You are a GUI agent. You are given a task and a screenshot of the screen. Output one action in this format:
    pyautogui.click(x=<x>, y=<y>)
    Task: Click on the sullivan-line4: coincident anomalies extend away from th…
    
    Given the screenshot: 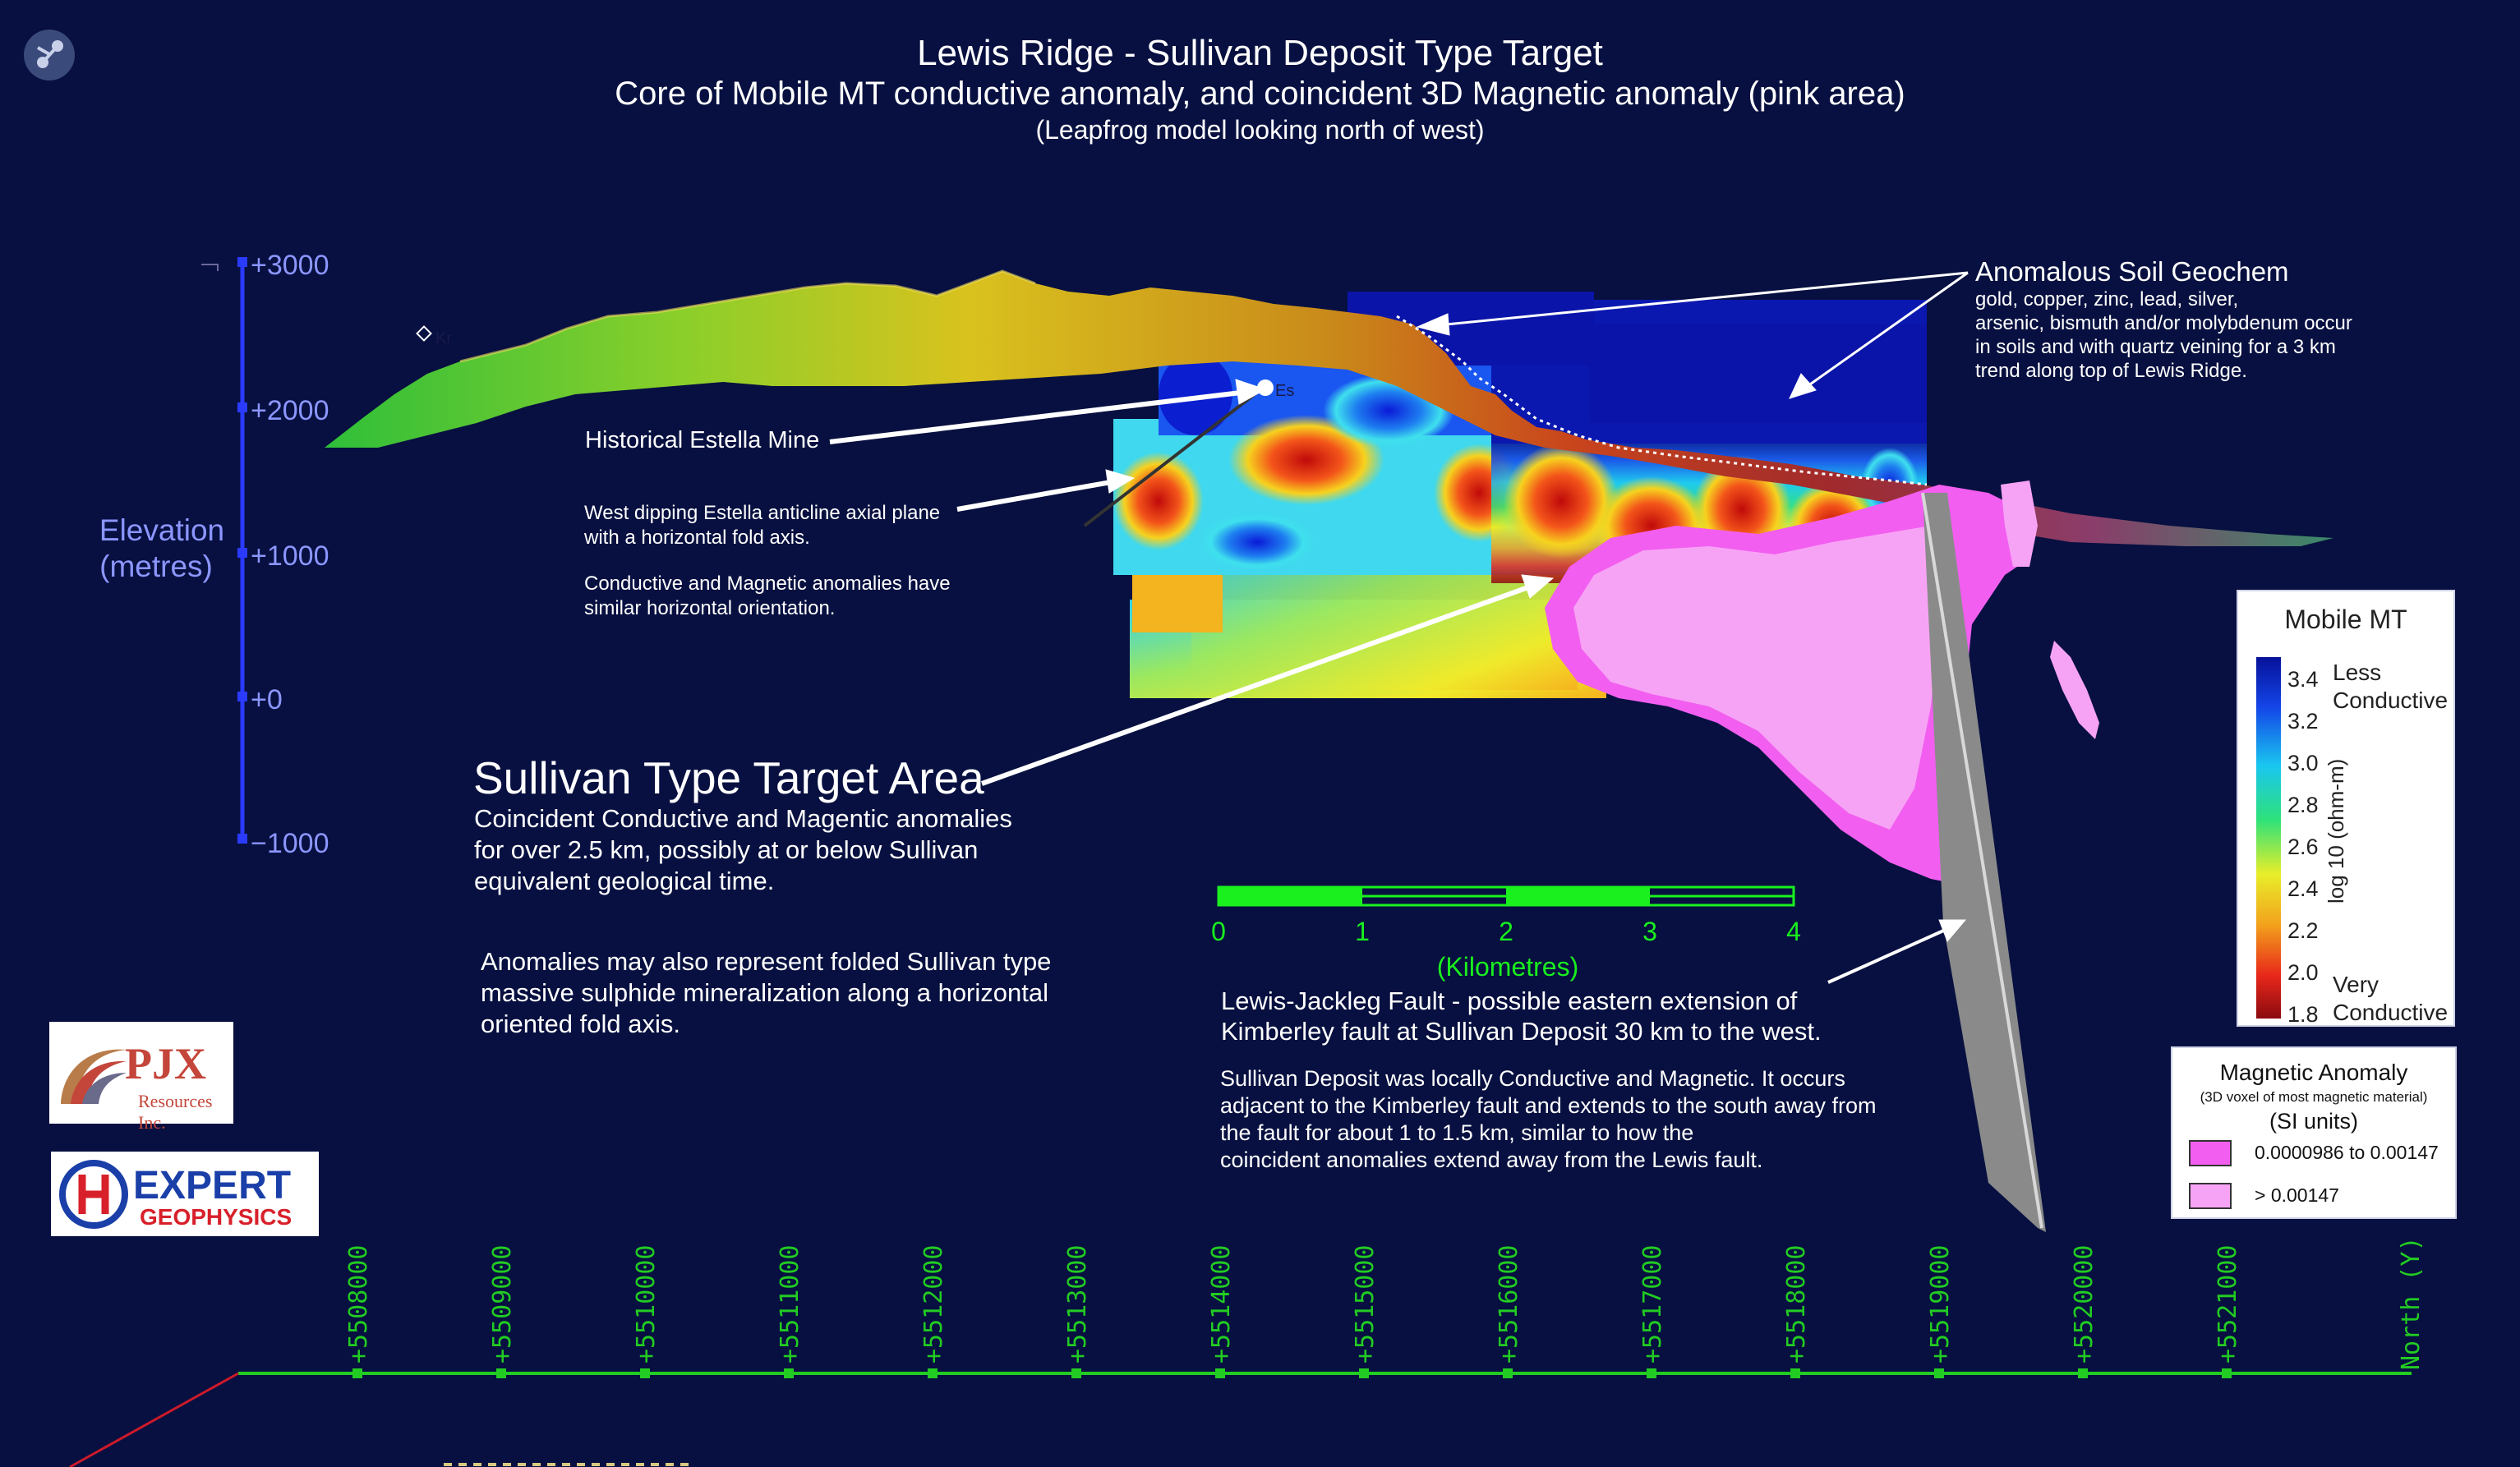 What is the action you would take?
    pyautogui.click(x=1491, y=1159)
    